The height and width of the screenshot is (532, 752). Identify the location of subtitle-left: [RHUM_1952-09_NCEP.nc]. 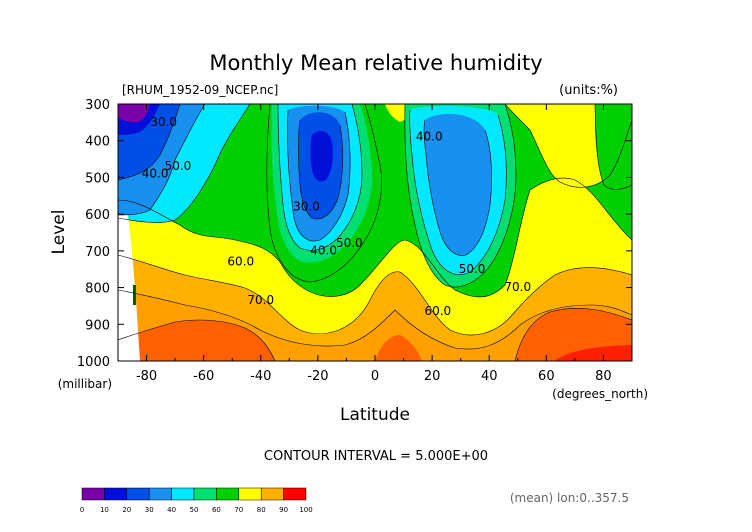
(200, 90).